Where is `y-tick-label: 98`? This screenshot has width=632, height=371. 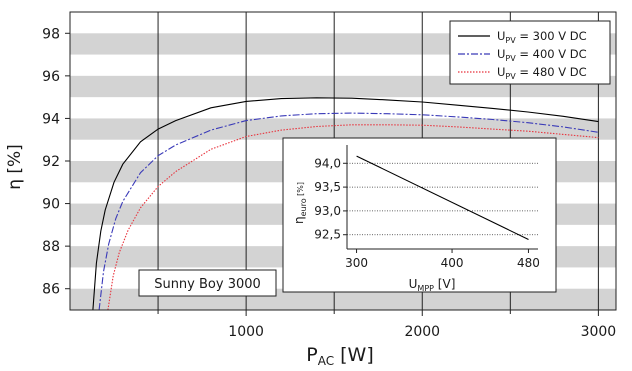
y-tick-label: 98 is located at coordinates (51, 34).